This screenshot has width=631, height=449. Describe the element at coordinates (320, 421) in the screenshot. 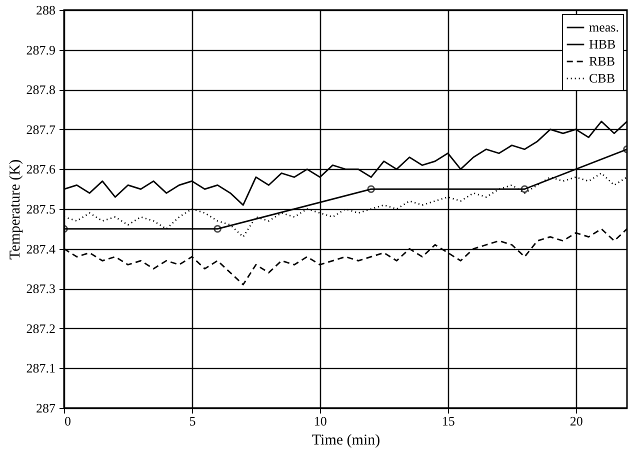

I see `x-tick-label: 10` at that location.